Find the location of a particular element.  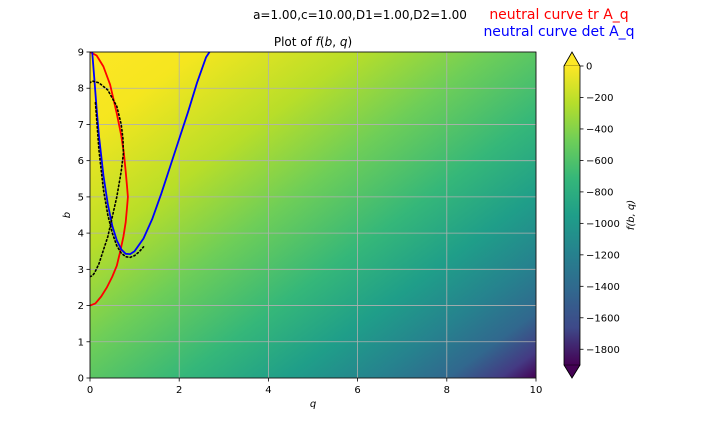

y-tick-label: 9 is located at coordinates (81, 53).